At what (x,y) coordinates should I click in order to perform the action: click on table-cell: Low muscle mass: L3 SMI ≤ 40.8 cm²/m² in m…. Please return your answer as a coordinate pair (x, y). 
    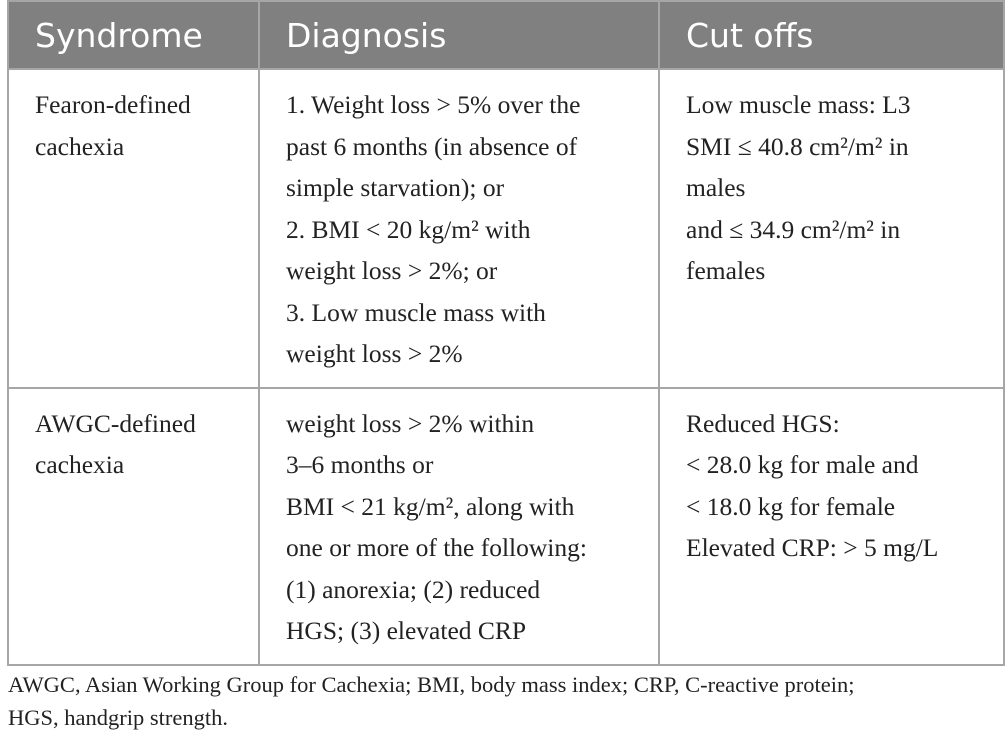
    Looking at the image, I should click on (831, 228).